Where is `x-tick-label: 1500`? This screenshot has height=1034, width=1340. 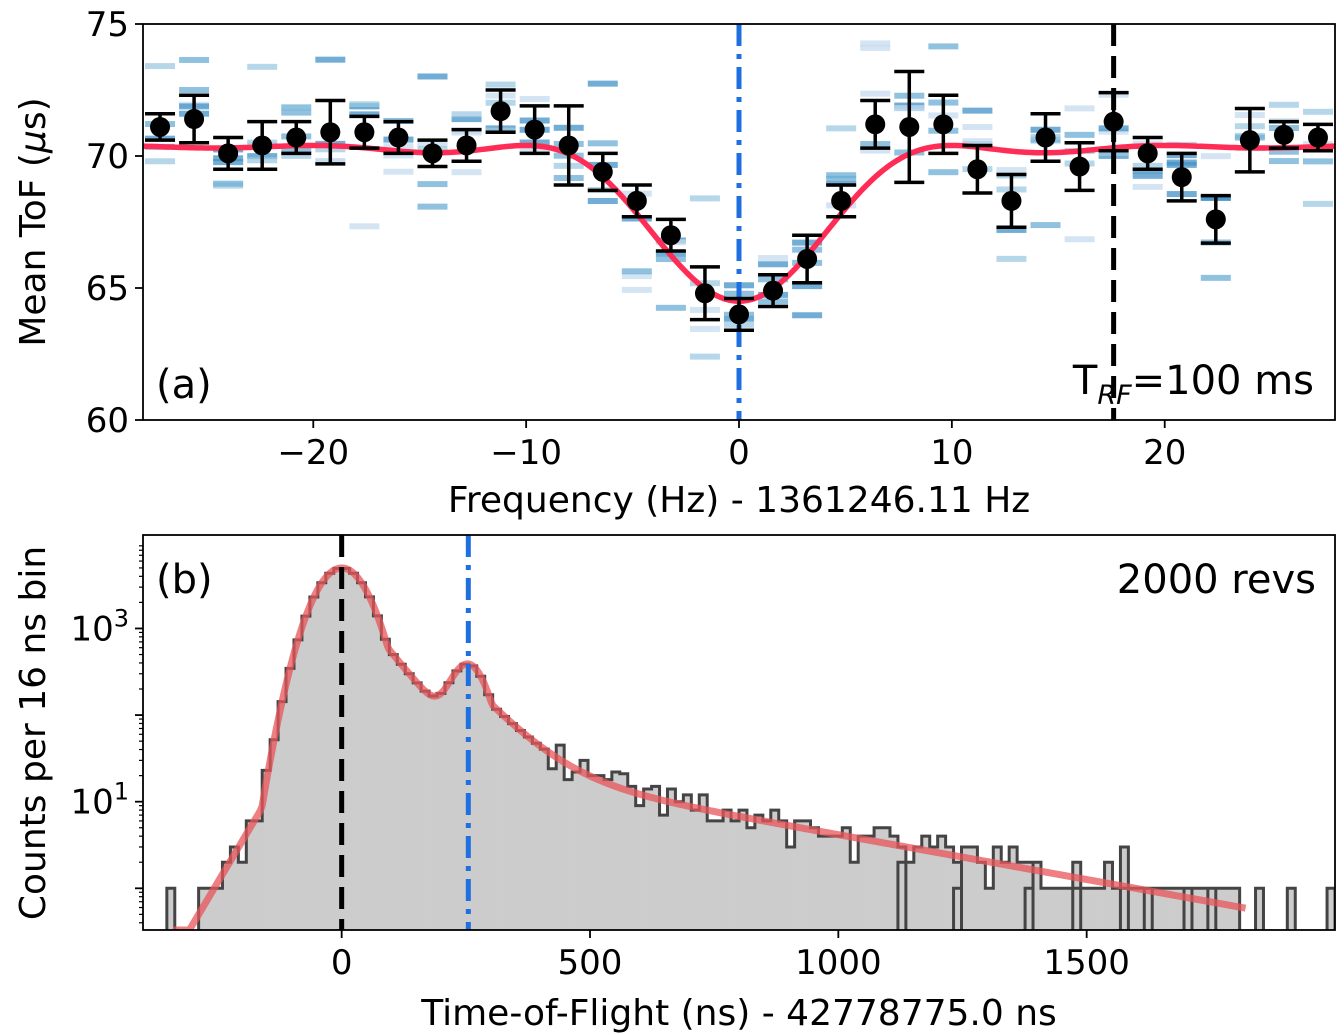 x-tick-label: 1500 is located at coordinates (1086, 963).